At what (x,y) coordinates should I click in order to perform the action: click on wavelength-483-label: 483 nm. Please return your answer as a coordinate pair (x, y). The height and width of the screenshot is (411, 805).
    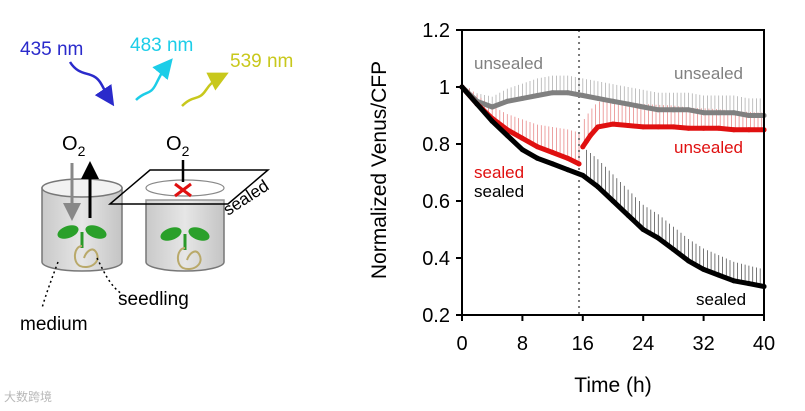
    Looking at the image, I should click on (161, 45).